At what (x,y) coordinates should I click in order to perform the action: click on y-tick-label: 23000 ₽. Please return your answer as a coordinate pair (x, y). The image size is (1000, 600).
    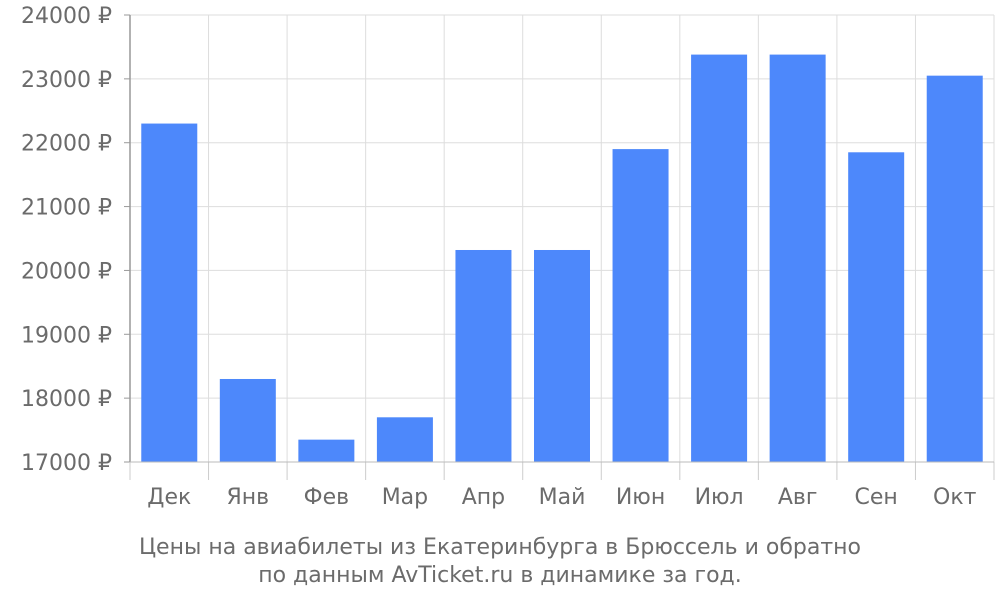
    Looking at the image, I should click on (66, 80).